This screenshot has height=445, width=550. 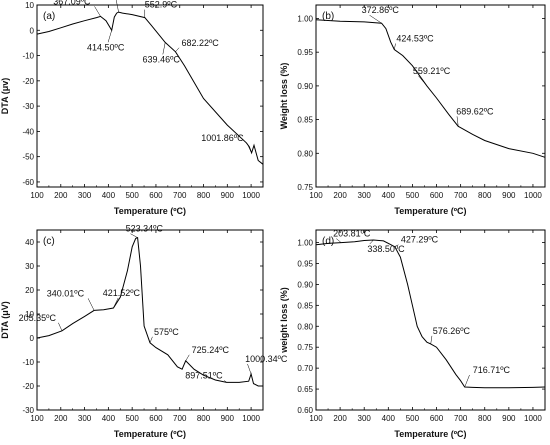 What do you see at coordinates (49, 16) in the screenshot?
I see `panel-label: (a)` at bounding box center [49, 16].